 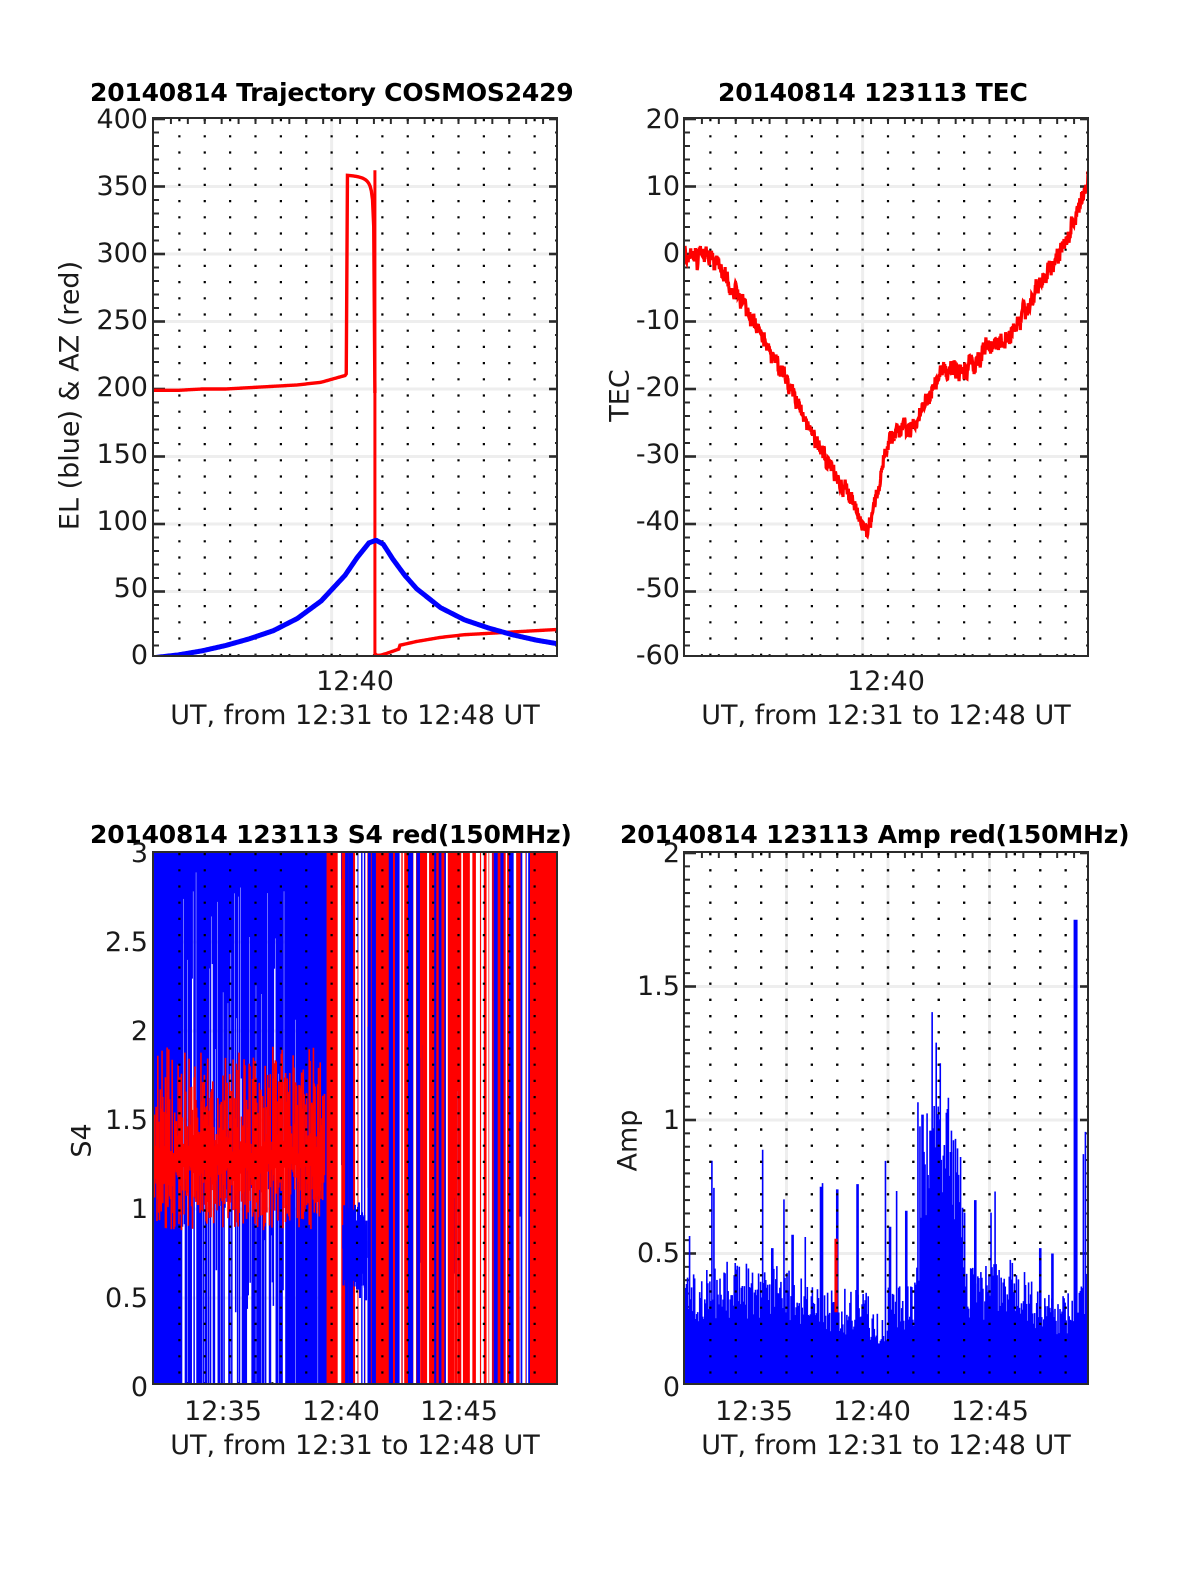 What do you see at coordinates (355, 681) in the screenshot?
I see `trajectory-xtick-1240: 12:40` at bounding box center [355, 681].